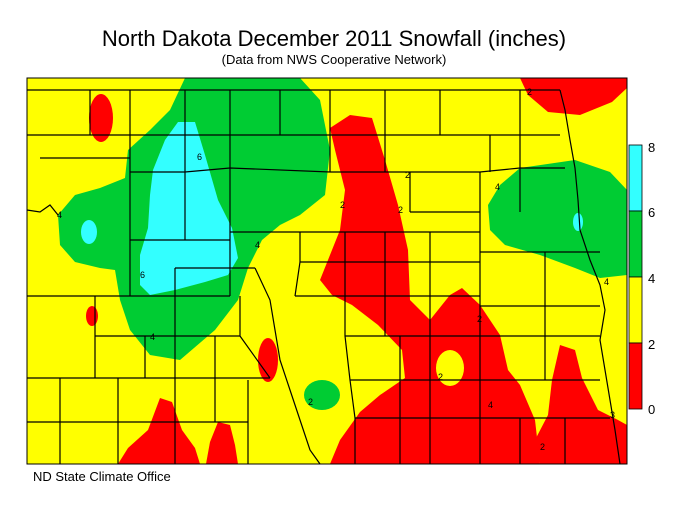 The height and width of the screenshot is (530, 700). I want to click on map-subtitle: (Data from NWS Cooperative Network), so click(334, 59).